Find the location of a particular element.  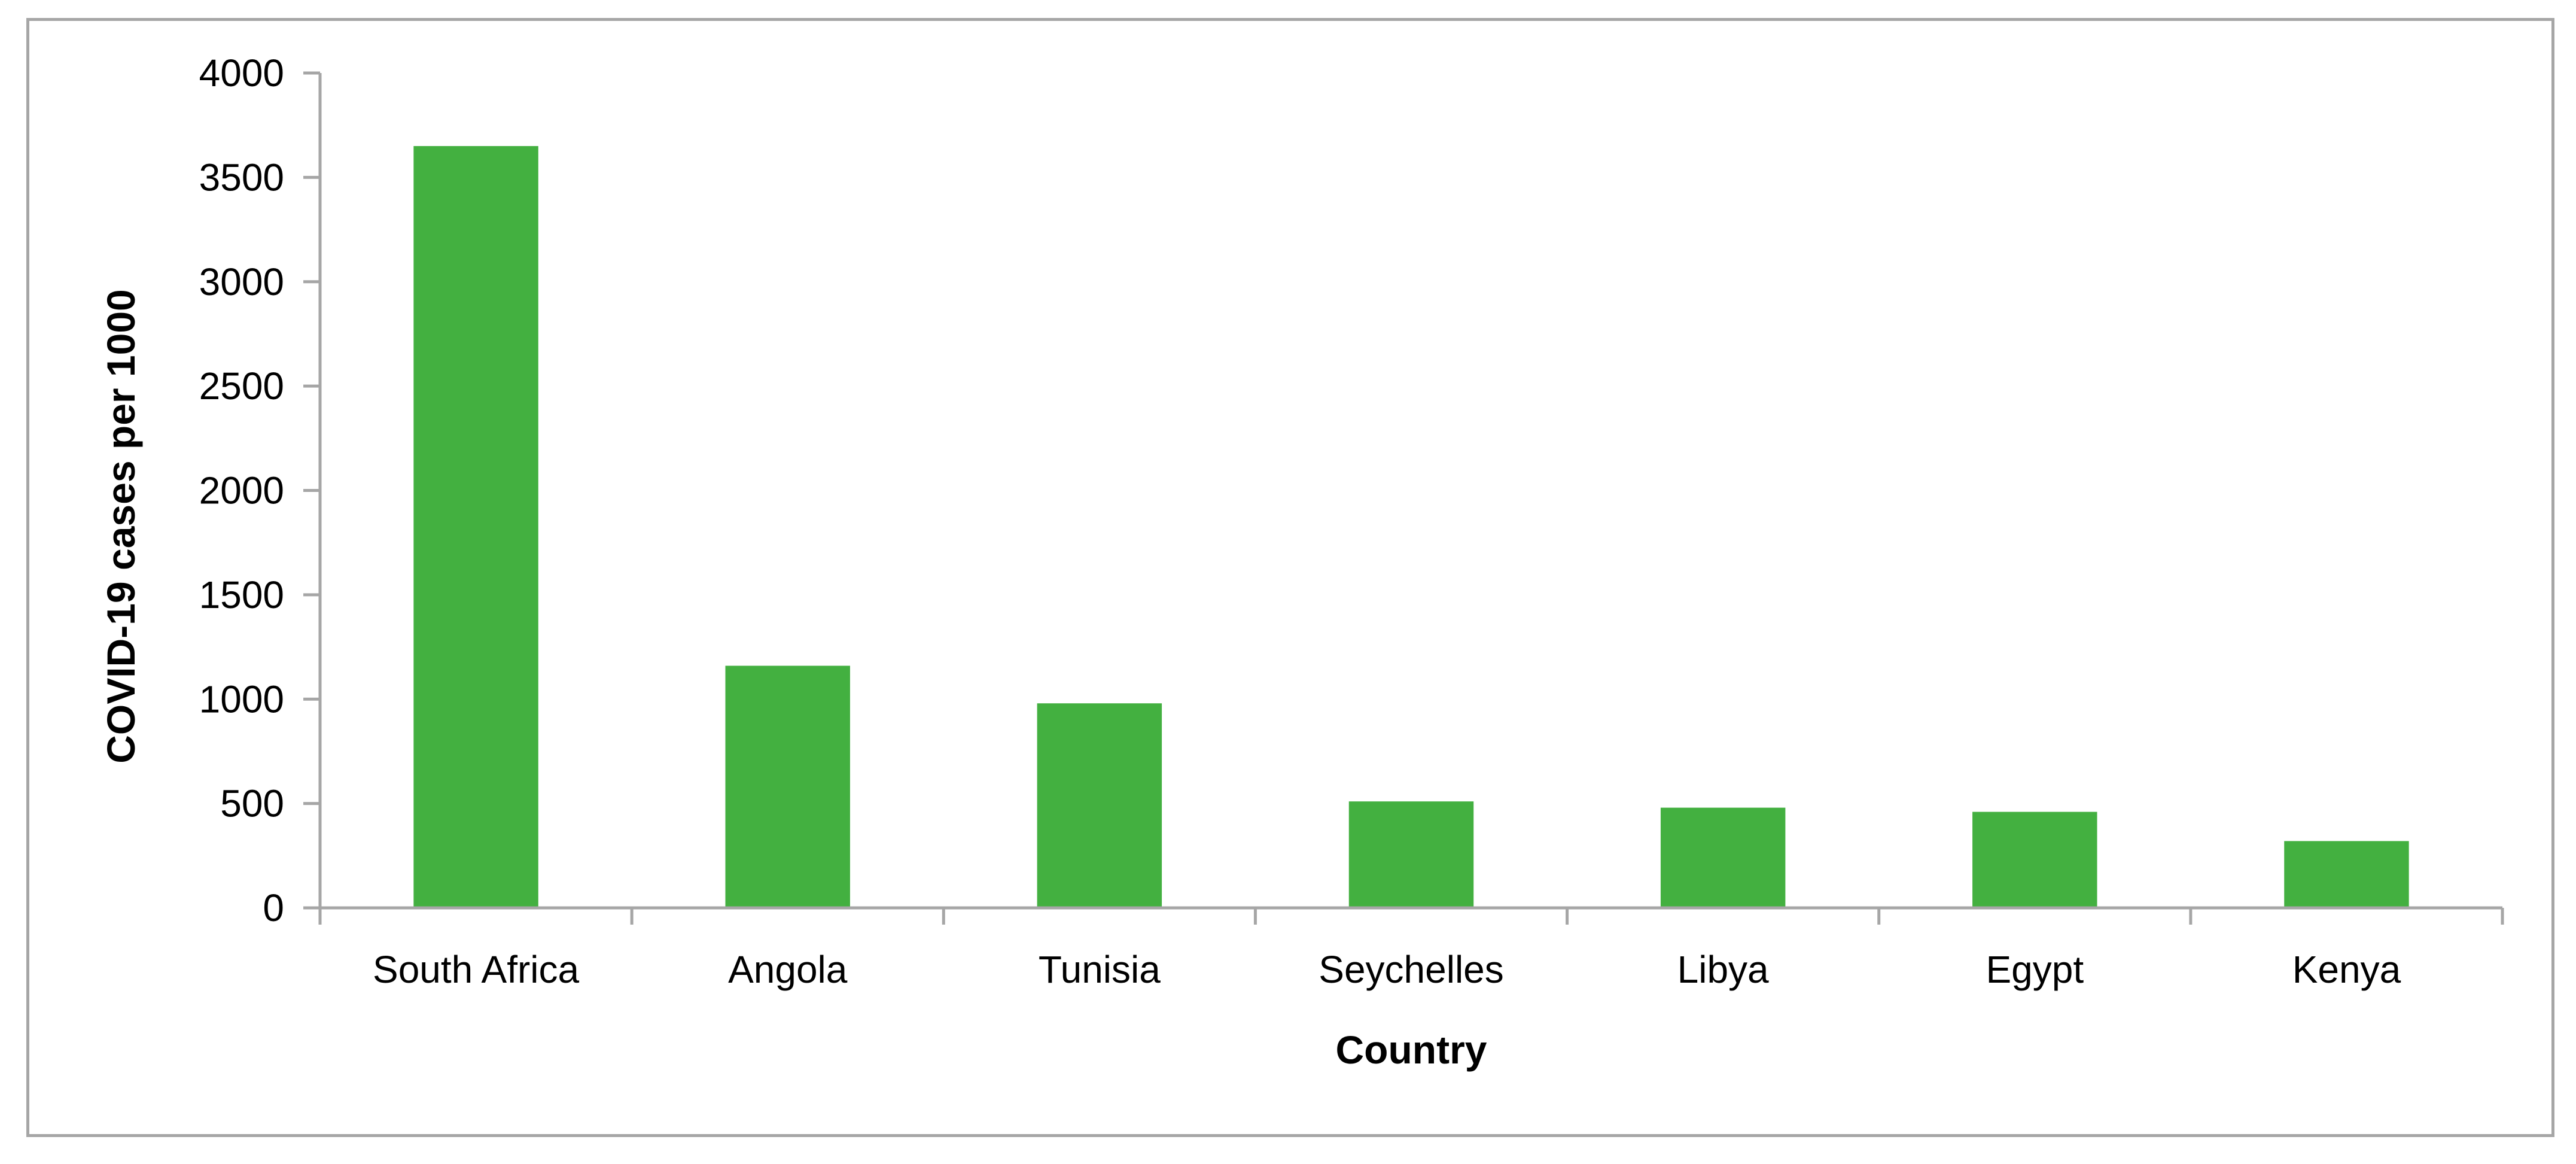

y-tick-label: 1000 is located at coordinates (241, 699).